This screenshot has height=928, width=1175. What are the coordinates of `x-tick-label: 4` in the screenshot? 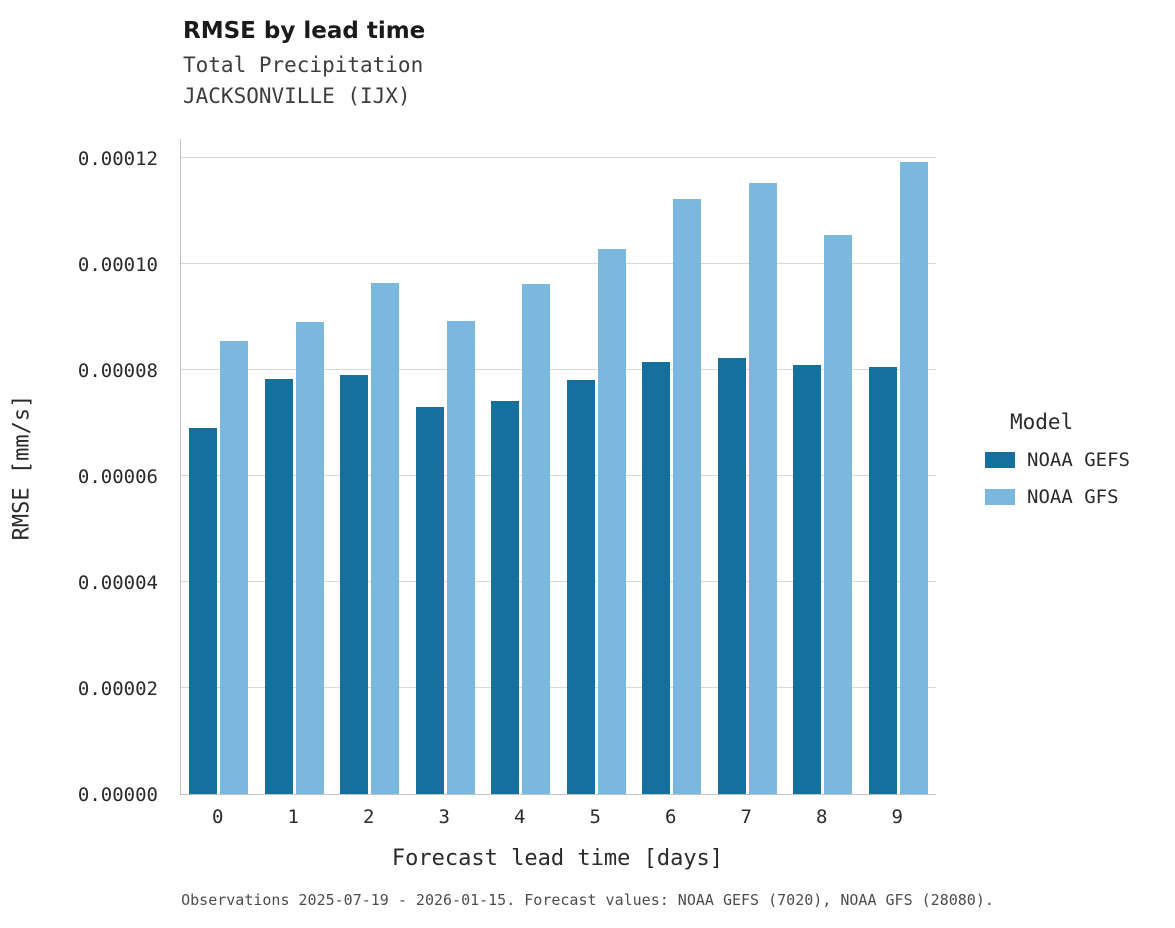 It's located at (520, 817).